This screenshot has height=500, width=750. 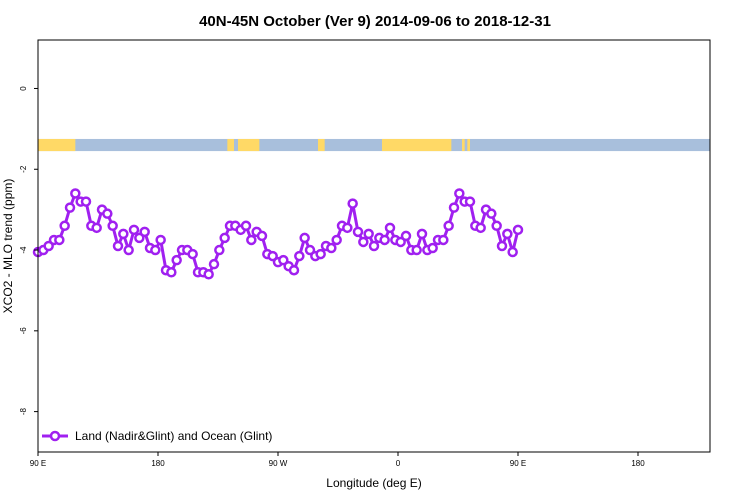 I want to click on legend-entry-label: Land (Nadir&Glint) and Ocean (Glint), so click(x=173, y=436).